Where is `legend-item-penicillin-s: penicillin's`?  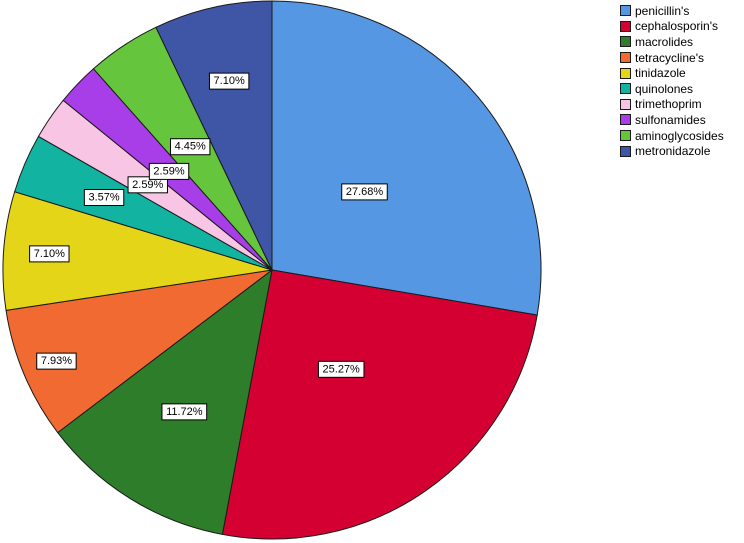
legend-item-penicillin-s: penicillin's is located at coordinates (681, 11).